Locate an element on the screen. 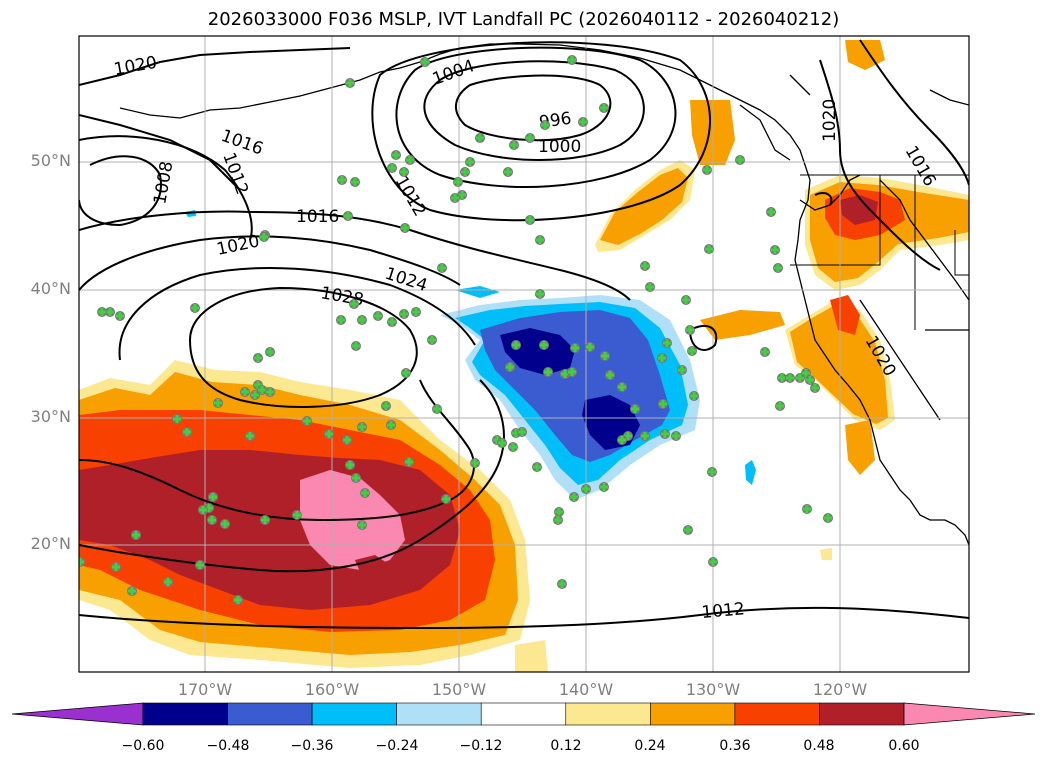 The height and width of the screenshot is (765, 1047). colorbar-extend-high is located at coordinates (969, 714).